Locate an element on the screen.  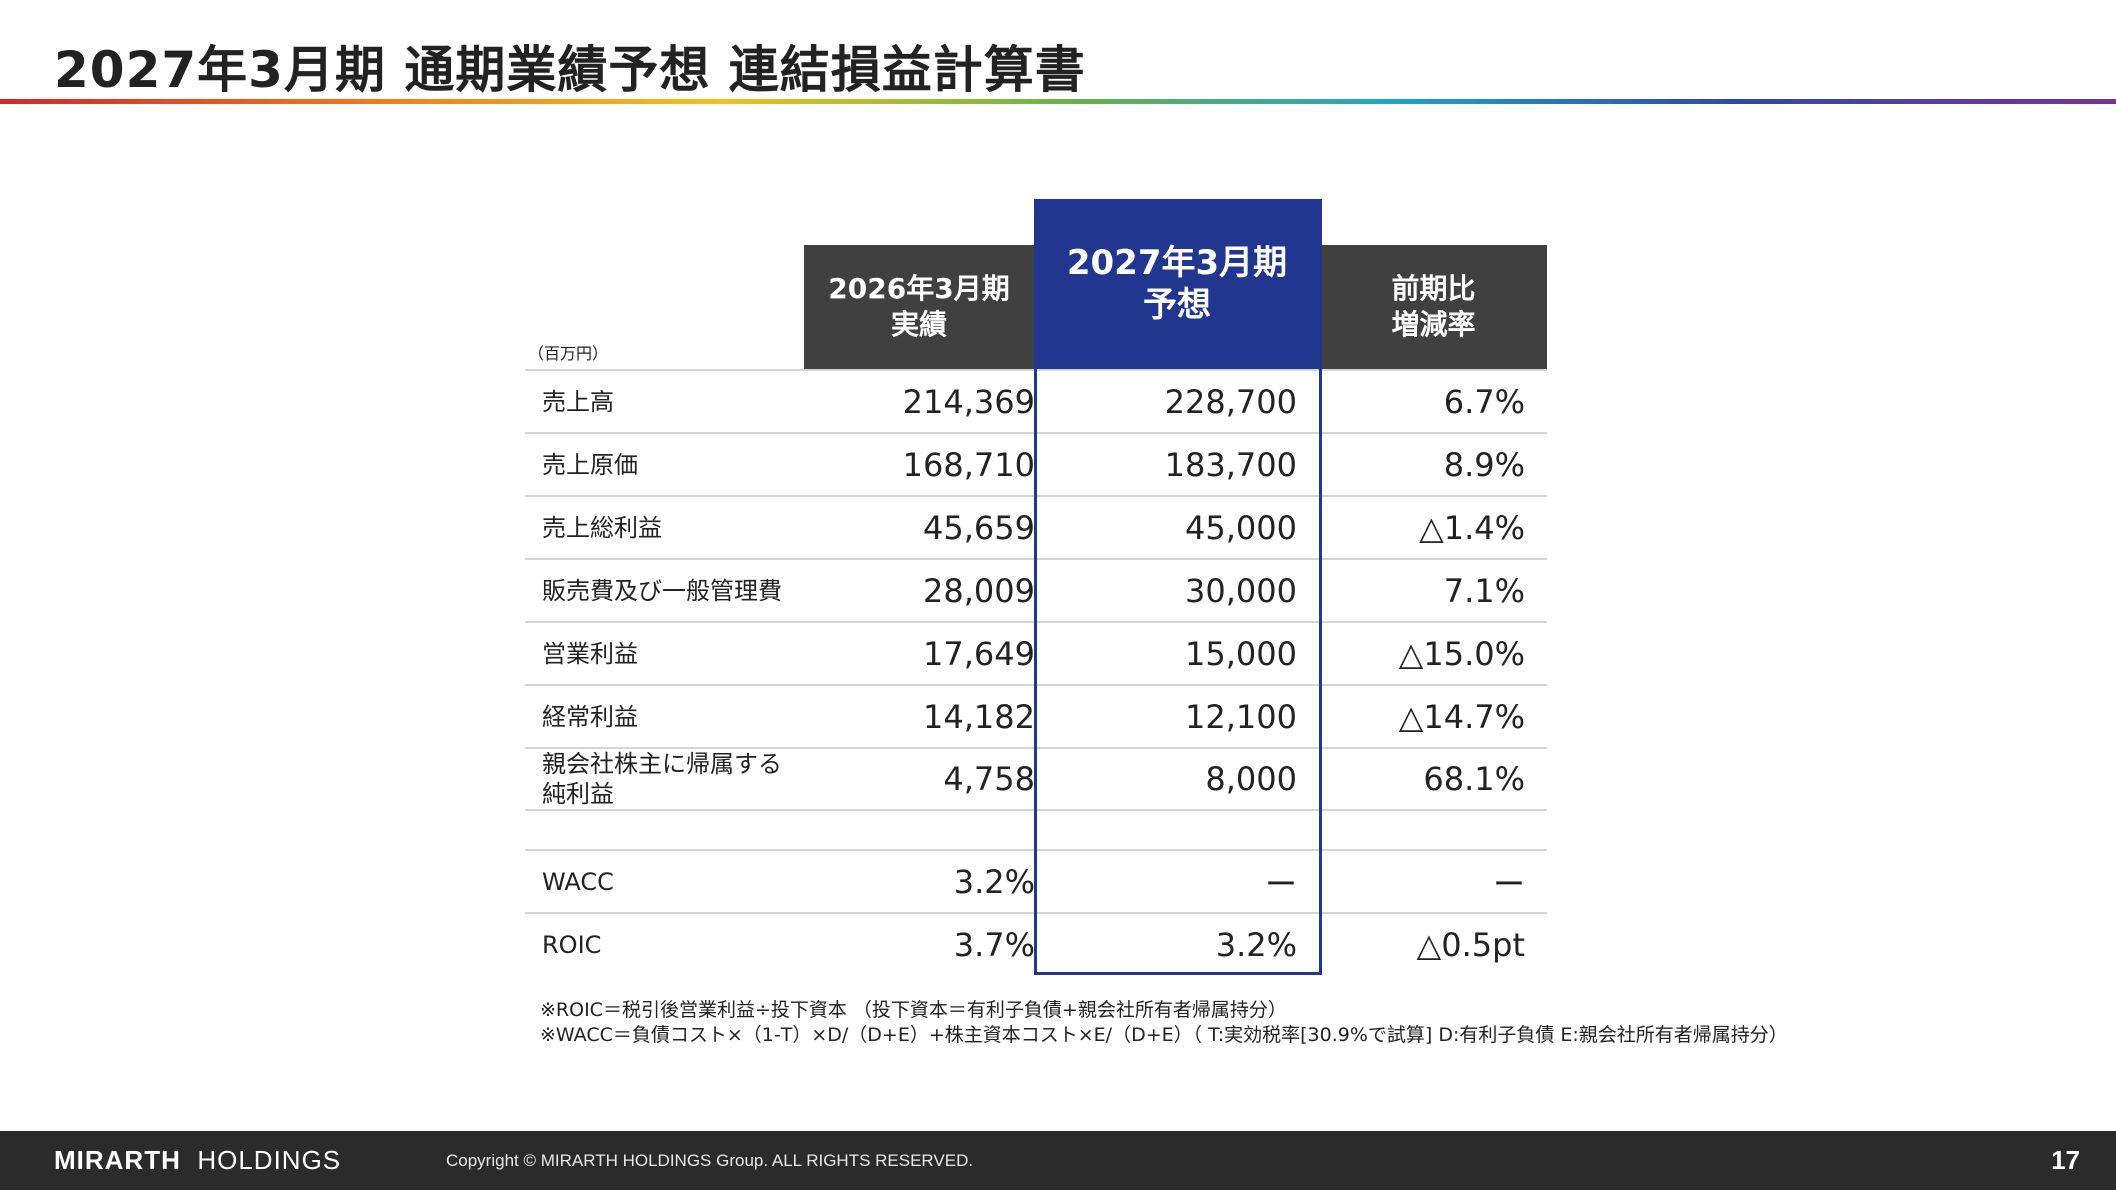
forecast-value: 8,000 is located at coordinates (1251, 779).